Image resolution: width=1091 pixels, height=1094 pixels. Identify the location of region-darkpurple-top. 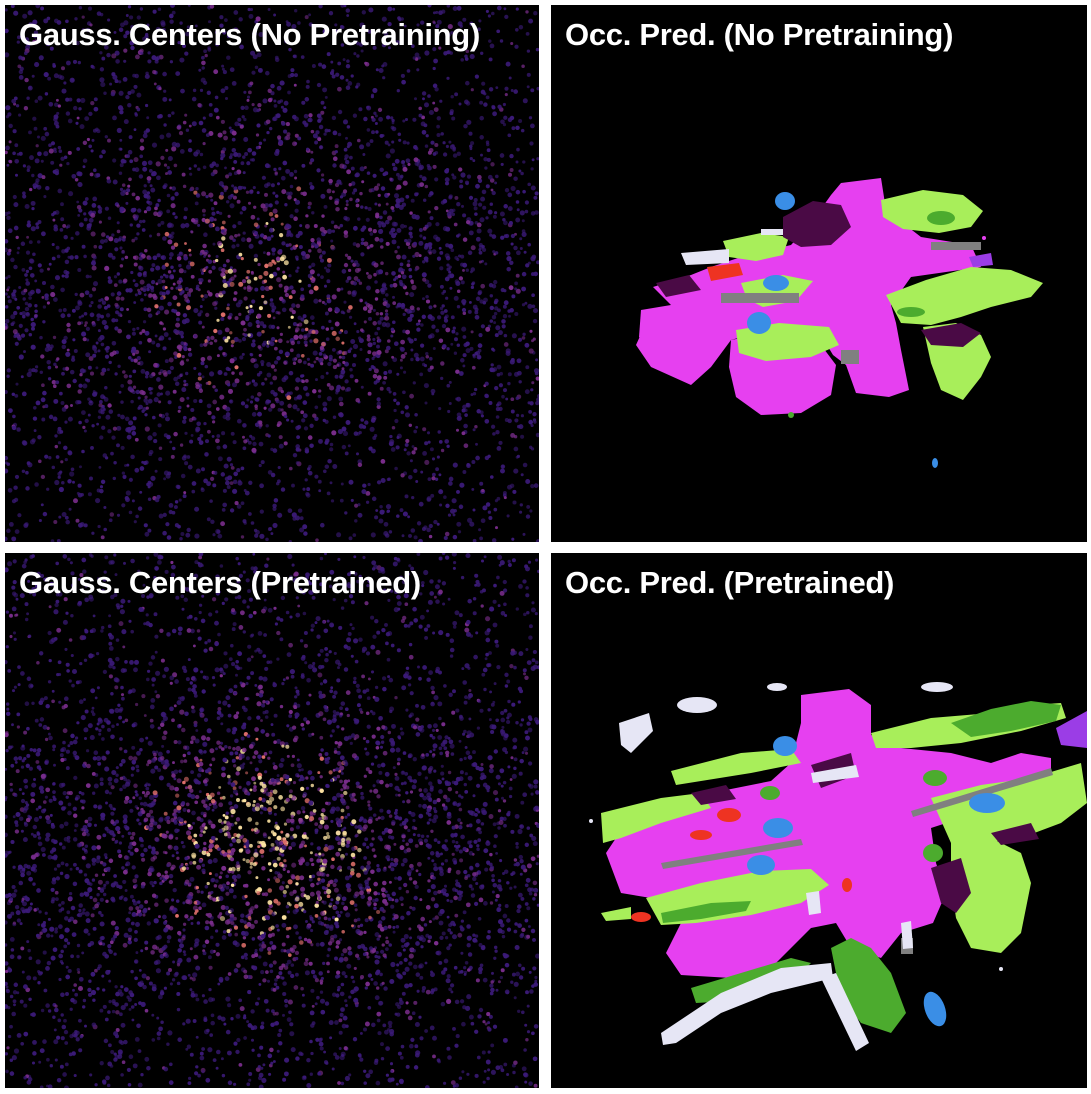
(817, 224).